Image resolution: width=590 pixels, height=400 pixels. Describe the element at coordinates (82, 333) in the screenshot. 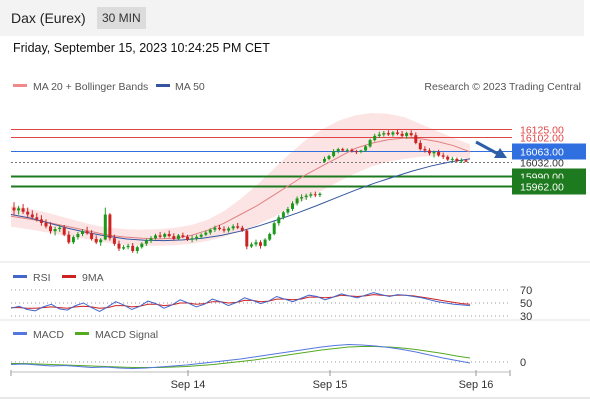

I see `macd-signal-legend-swatch` at that location.